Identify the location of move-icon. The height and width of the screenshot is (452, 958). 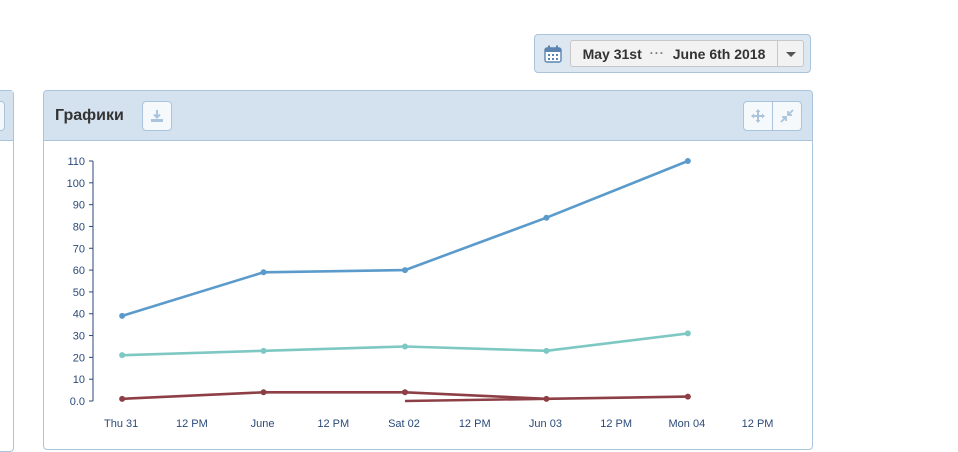
(758, 116).